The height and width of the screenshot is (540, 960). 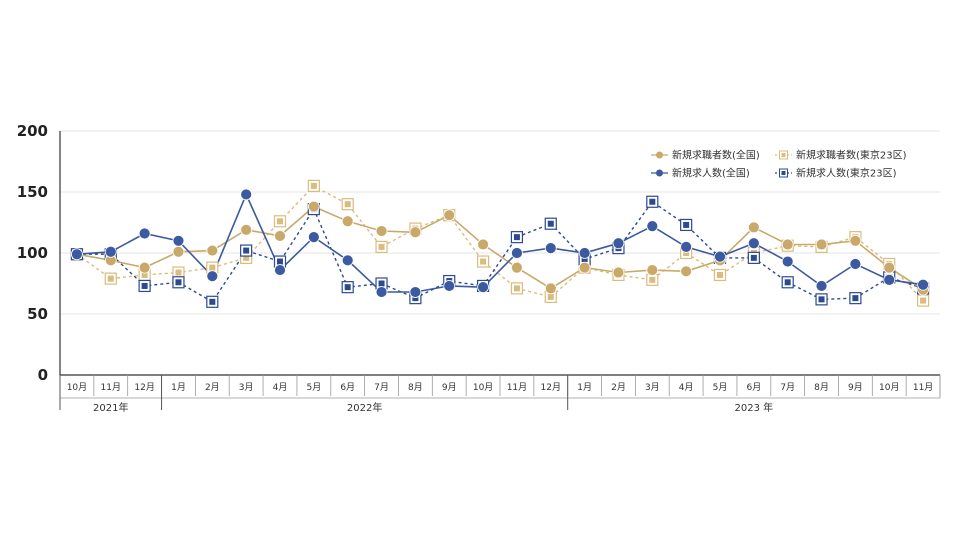 I want to click on x-tick-label: 5月, so click(x=720, y=387).